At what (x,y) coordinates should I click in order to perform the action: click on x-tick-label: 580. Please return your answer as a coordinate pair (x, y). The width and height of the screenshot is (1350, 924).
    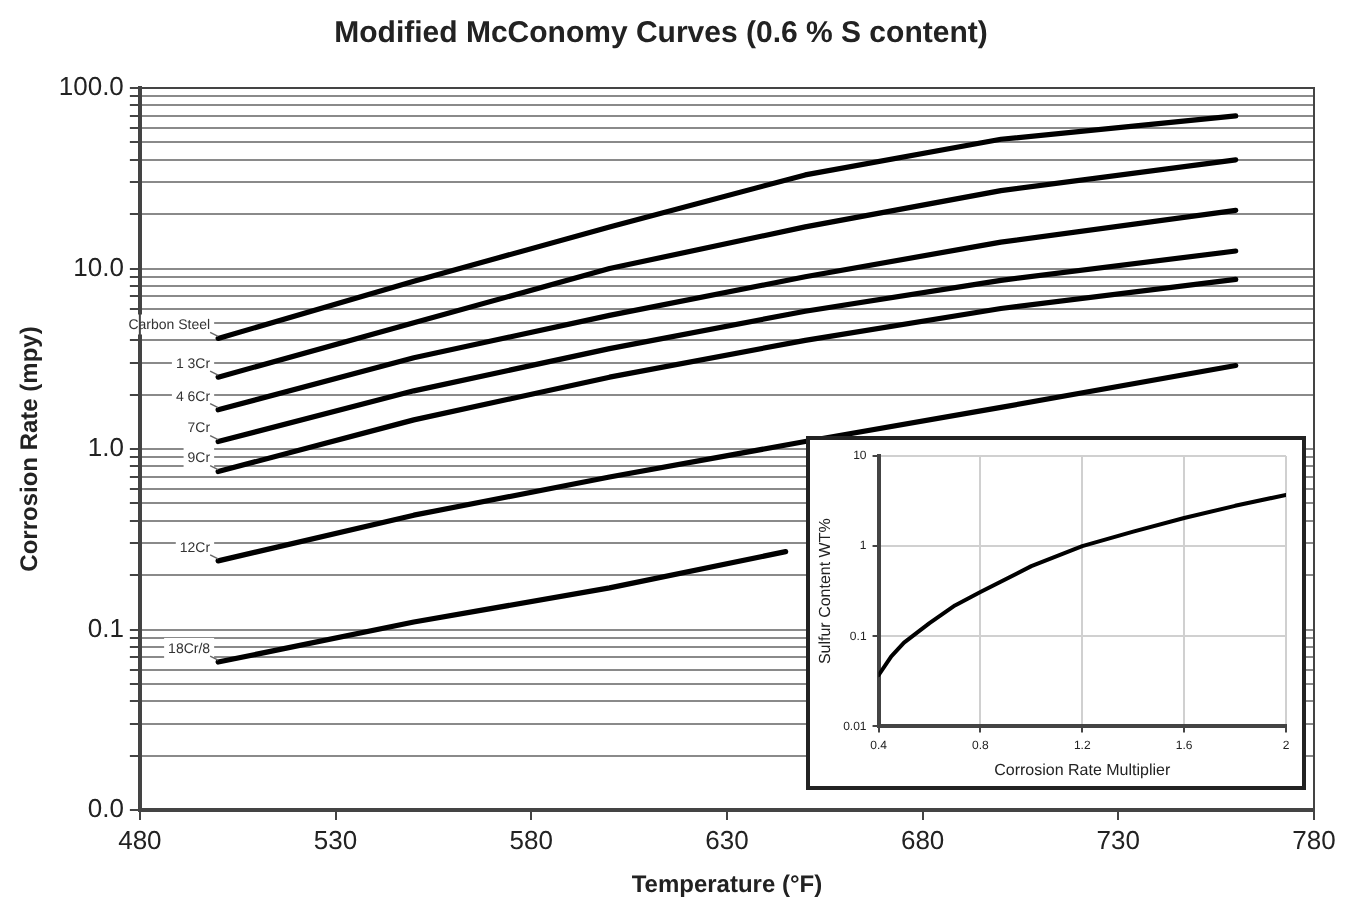
    Looking at the image, I should click on (531, 839).